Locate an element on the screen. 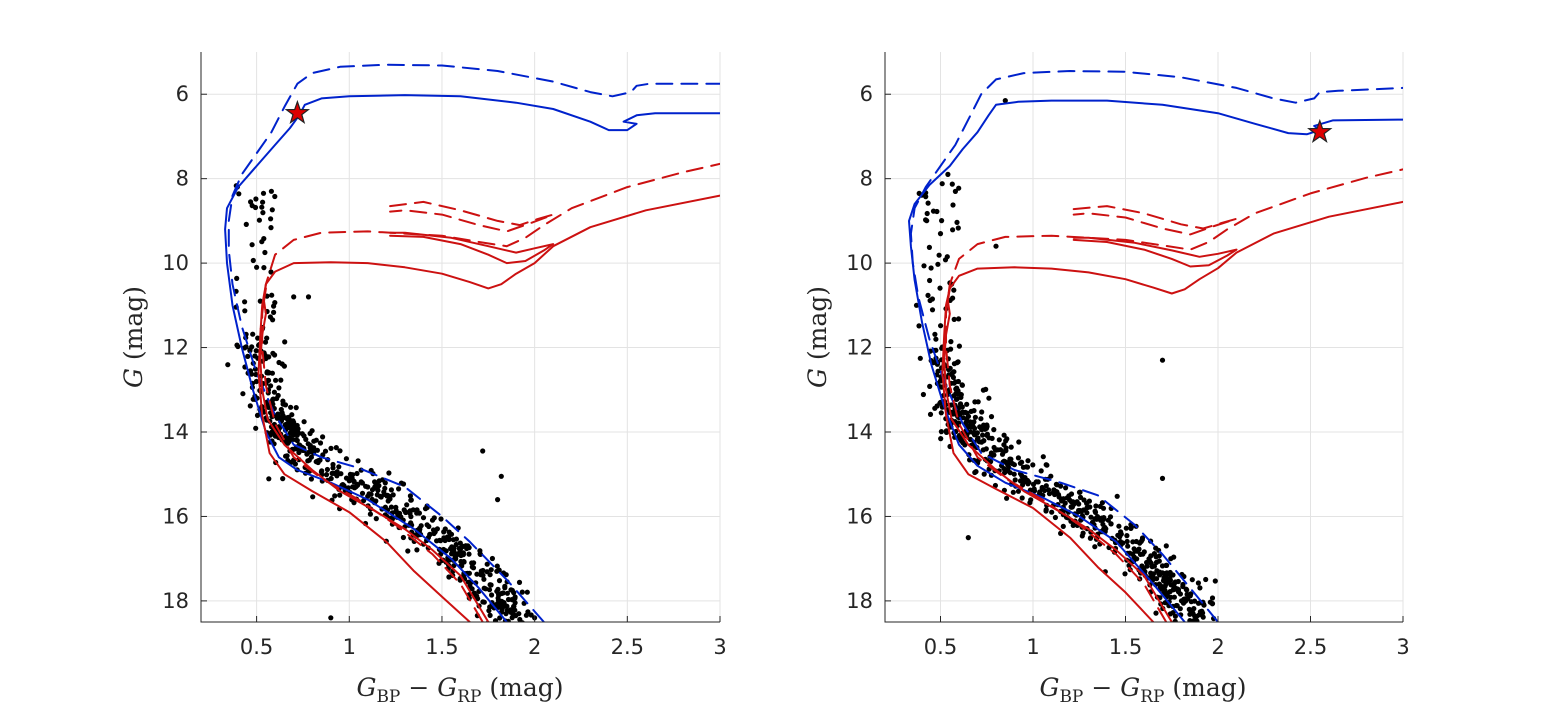 This screenshot has height=708, width=1550. y-tick-label: 16 is located at coordinates (175, 516).